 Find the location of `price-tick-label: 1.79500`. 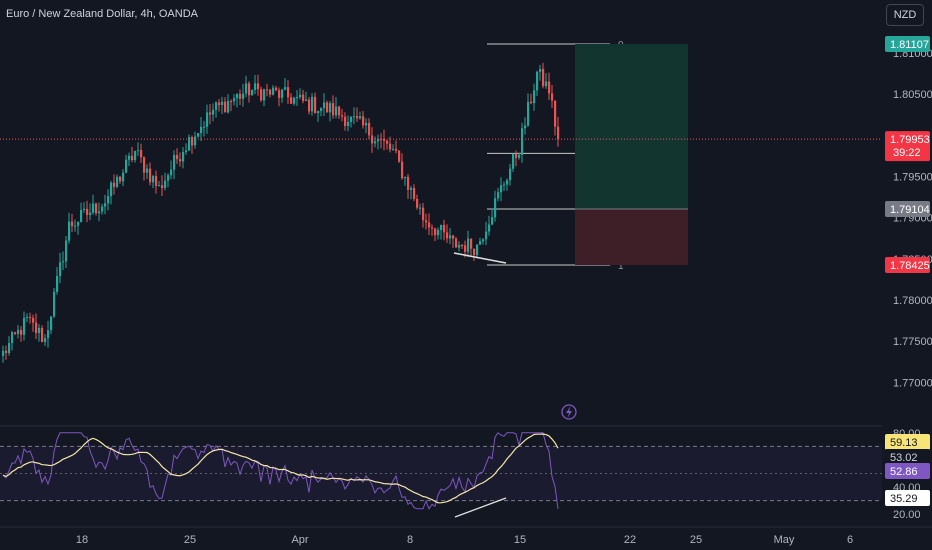

price-tick-label: 1.79500 is located at coordinates (912, 177).